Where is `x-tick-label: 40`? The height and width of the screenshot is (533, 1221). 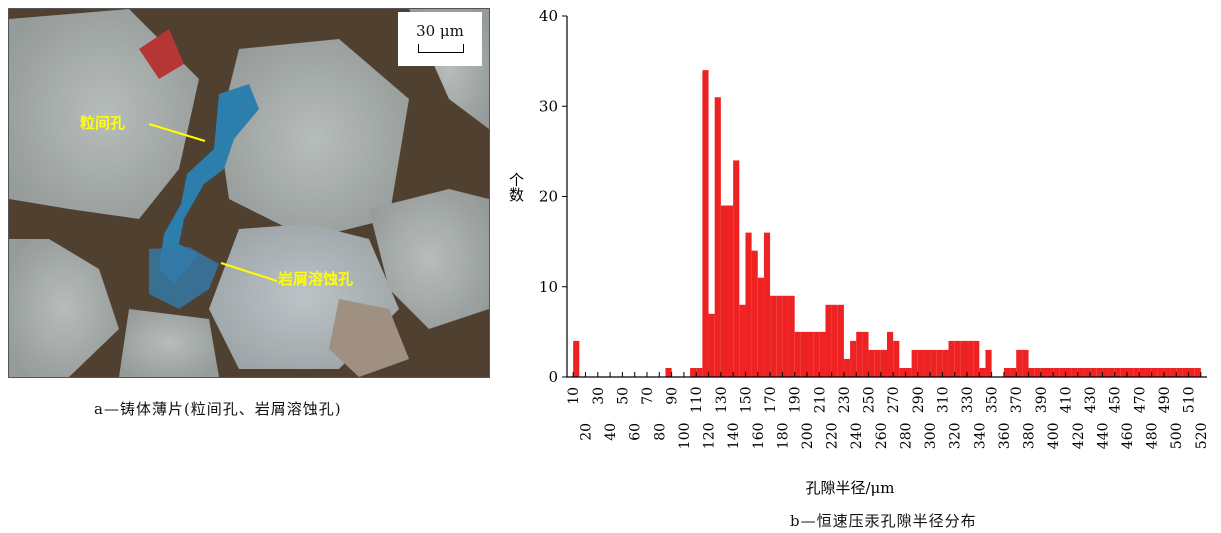
x-tick-label: 40 is located at coordinates (611, 432).